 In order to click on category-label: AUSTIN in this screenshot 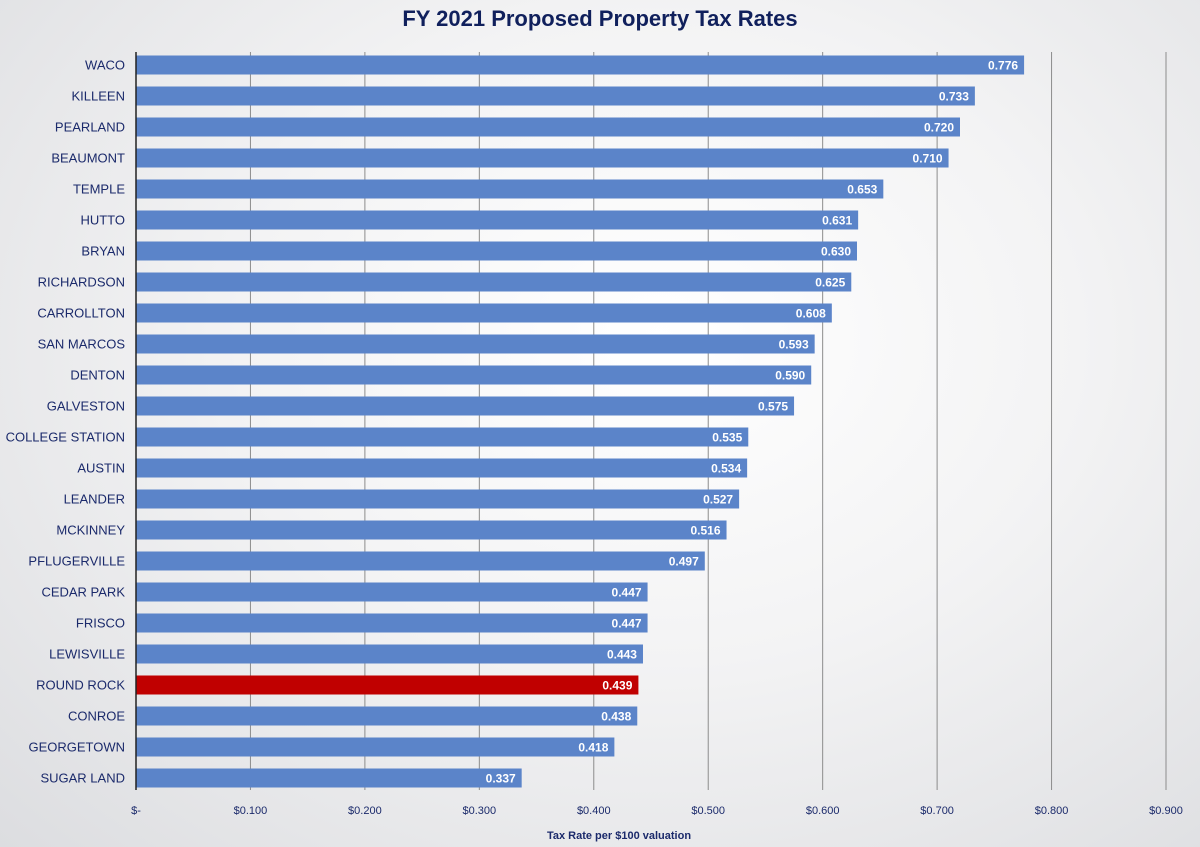, I will do `click(101, 468)`.